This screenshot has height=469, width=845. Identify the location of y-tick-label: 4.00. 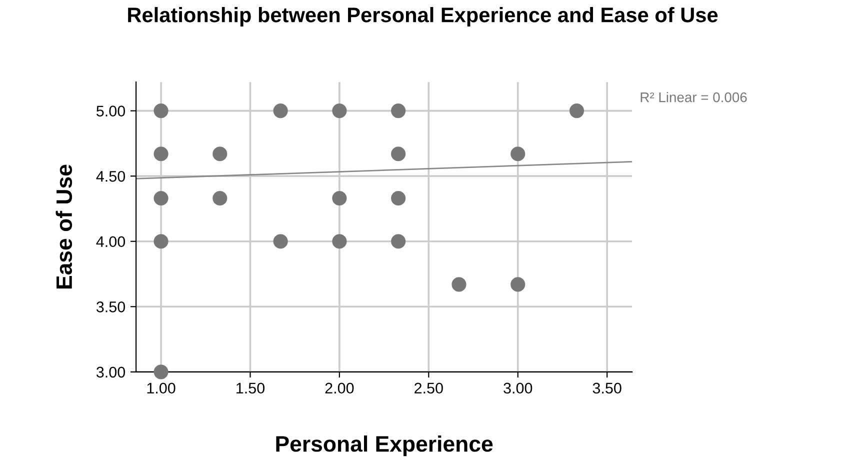
(111, 242).